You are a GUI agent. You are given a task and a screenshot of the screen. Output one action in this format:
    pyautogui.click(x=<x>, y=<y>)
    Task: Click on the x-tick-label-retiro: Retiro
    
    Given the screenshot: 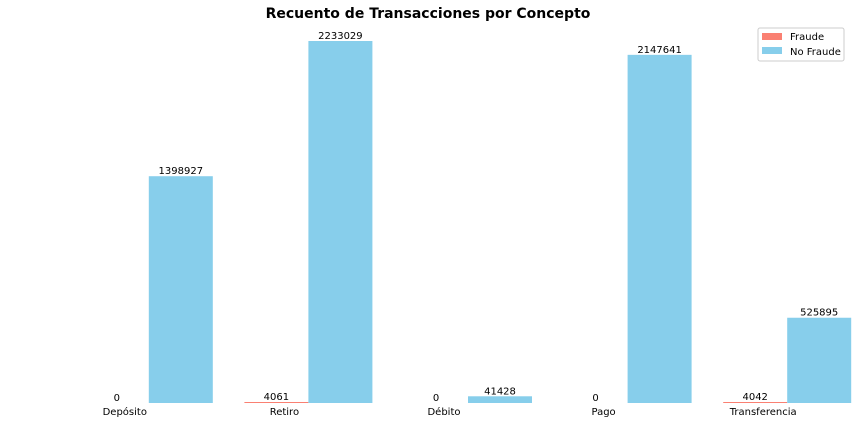 What is the action you would take?
    pyautogui.click(x=284, y=412)
    